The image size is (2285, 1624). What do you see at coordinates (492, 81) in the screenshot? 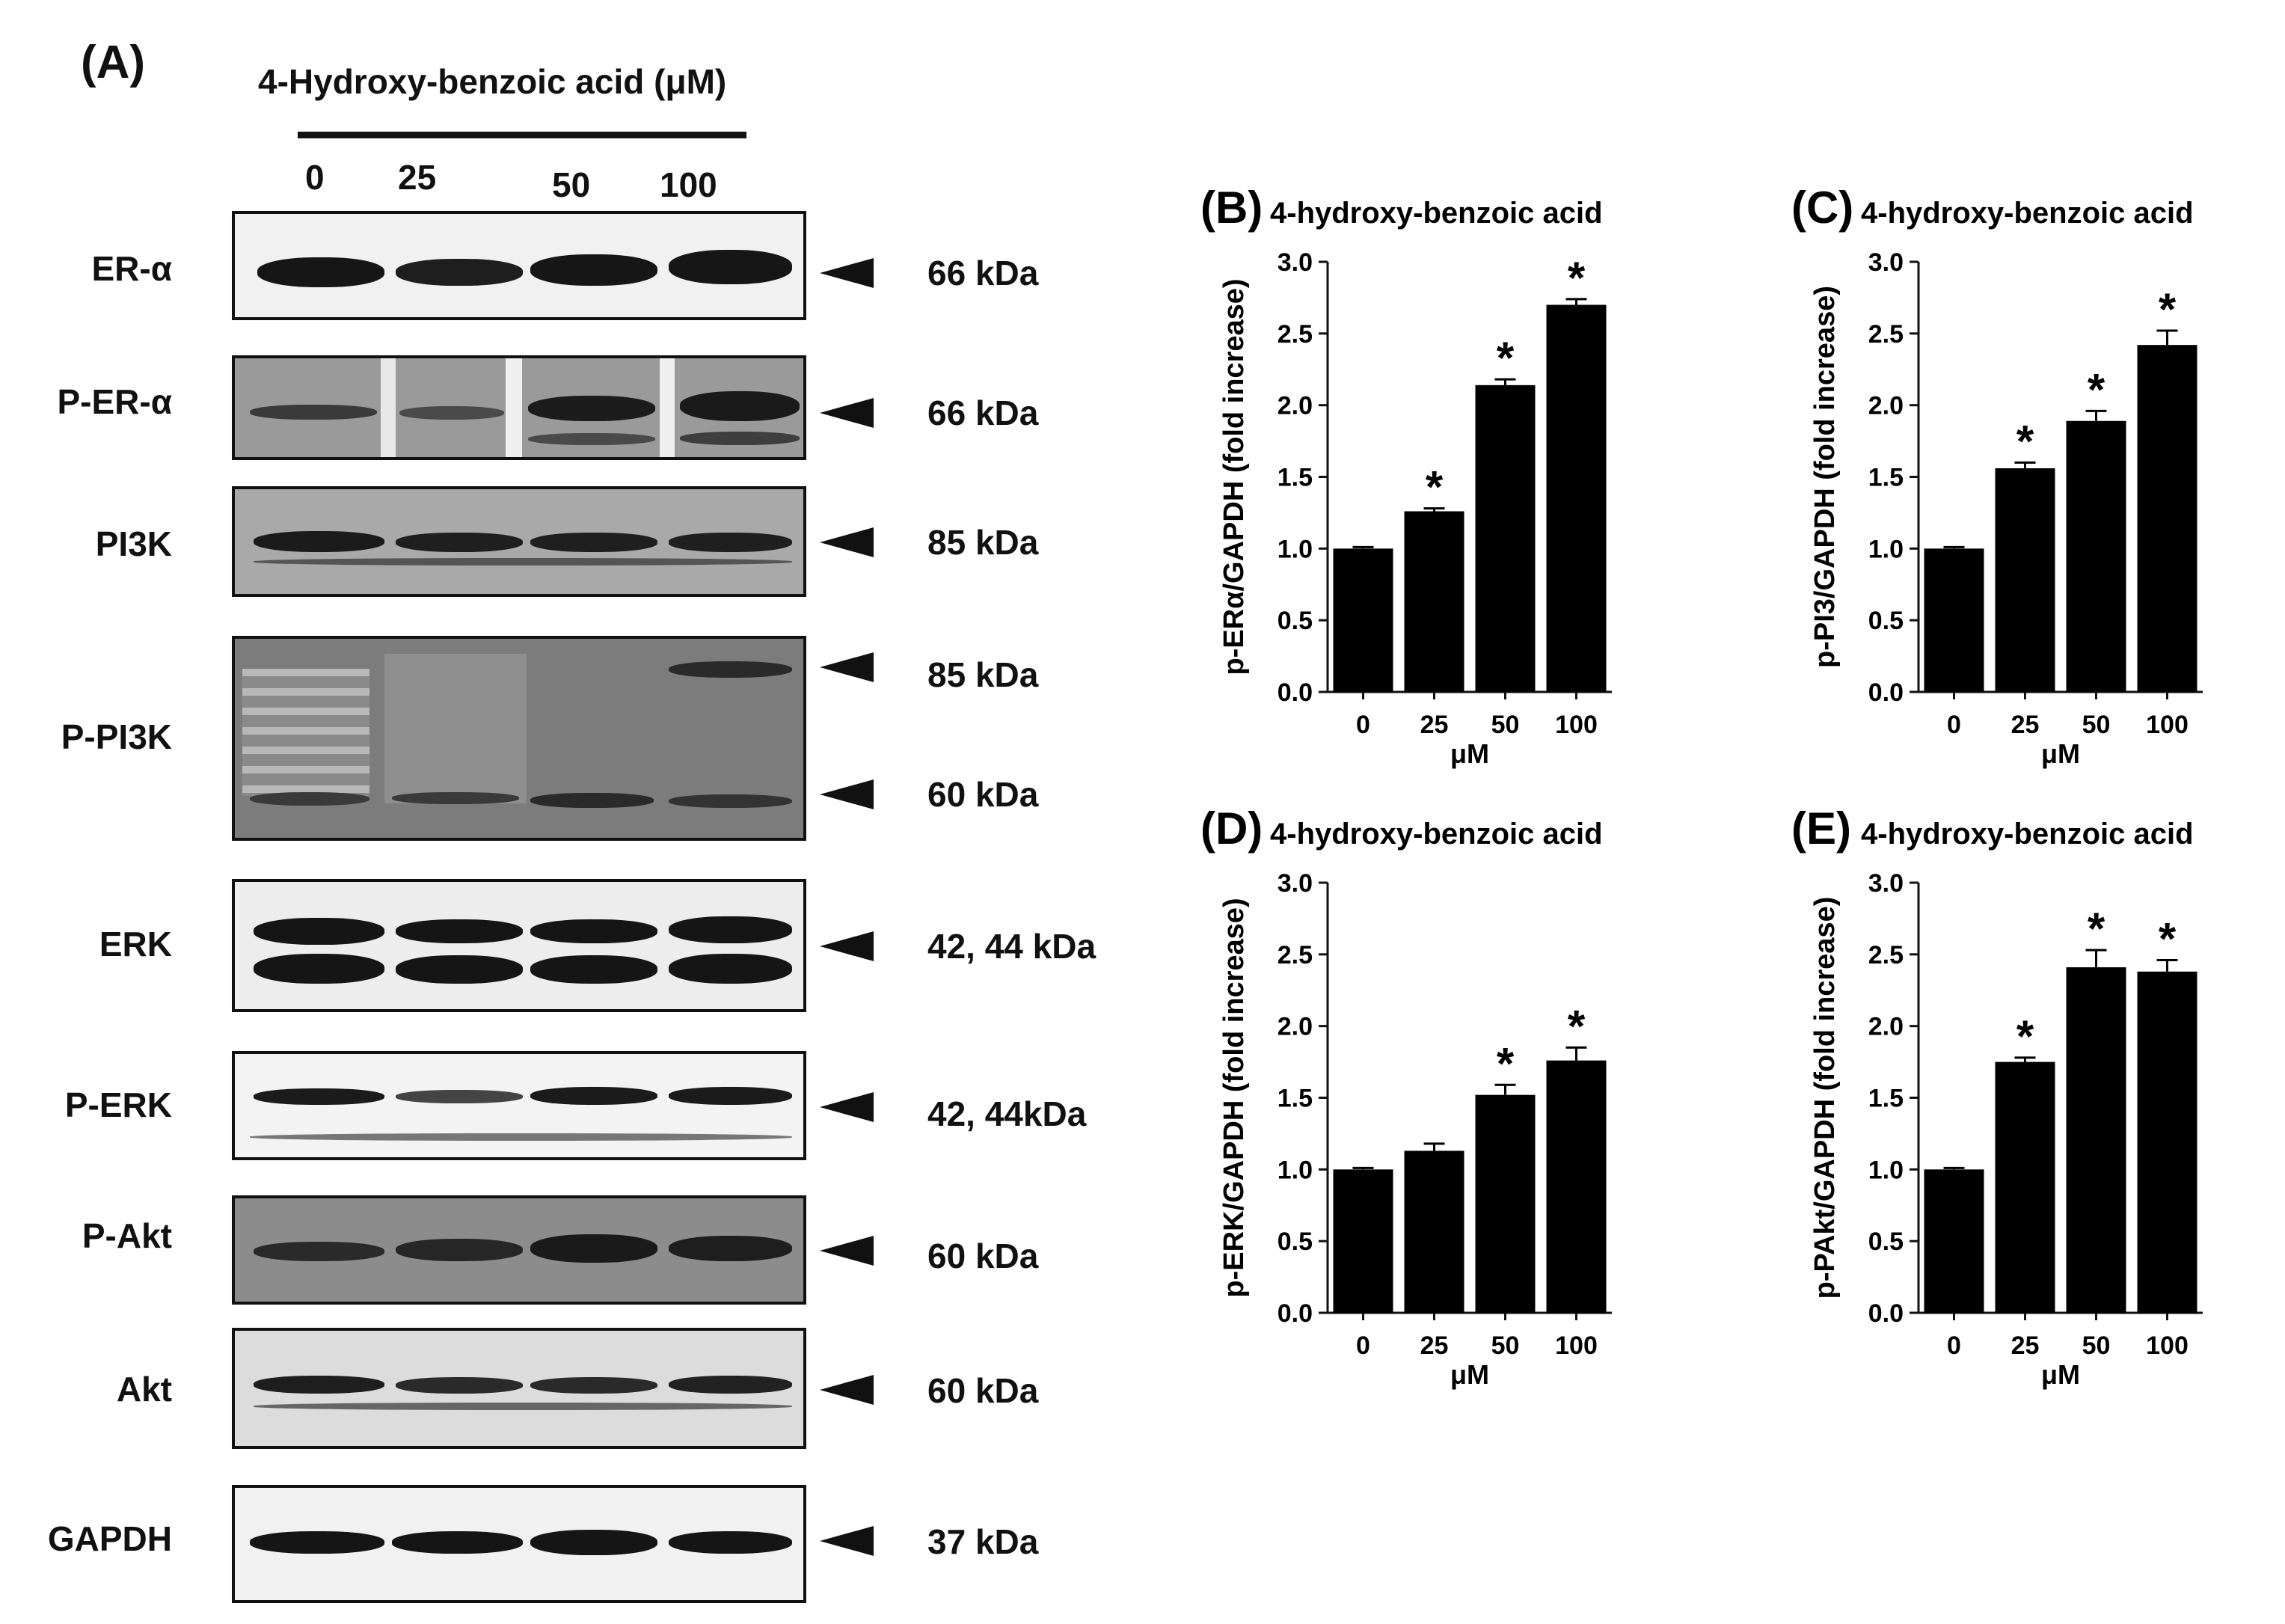
I see `treatment-label: 4-Hydroxy-benzoic acid (μM)` at bounding box center [492, 81].